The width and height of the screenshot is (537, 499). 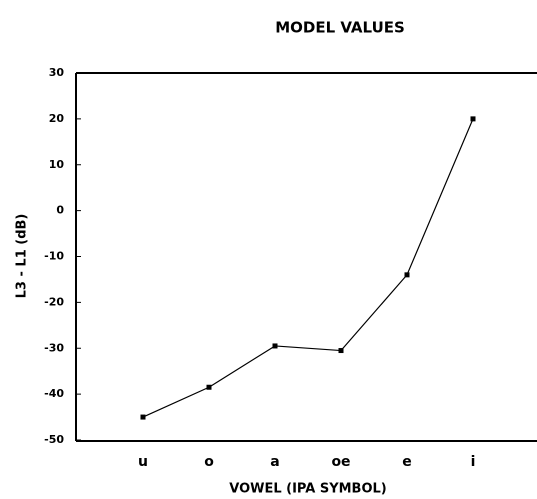 I want to click on y-tick-label: -30, so click(x=54, y=347).